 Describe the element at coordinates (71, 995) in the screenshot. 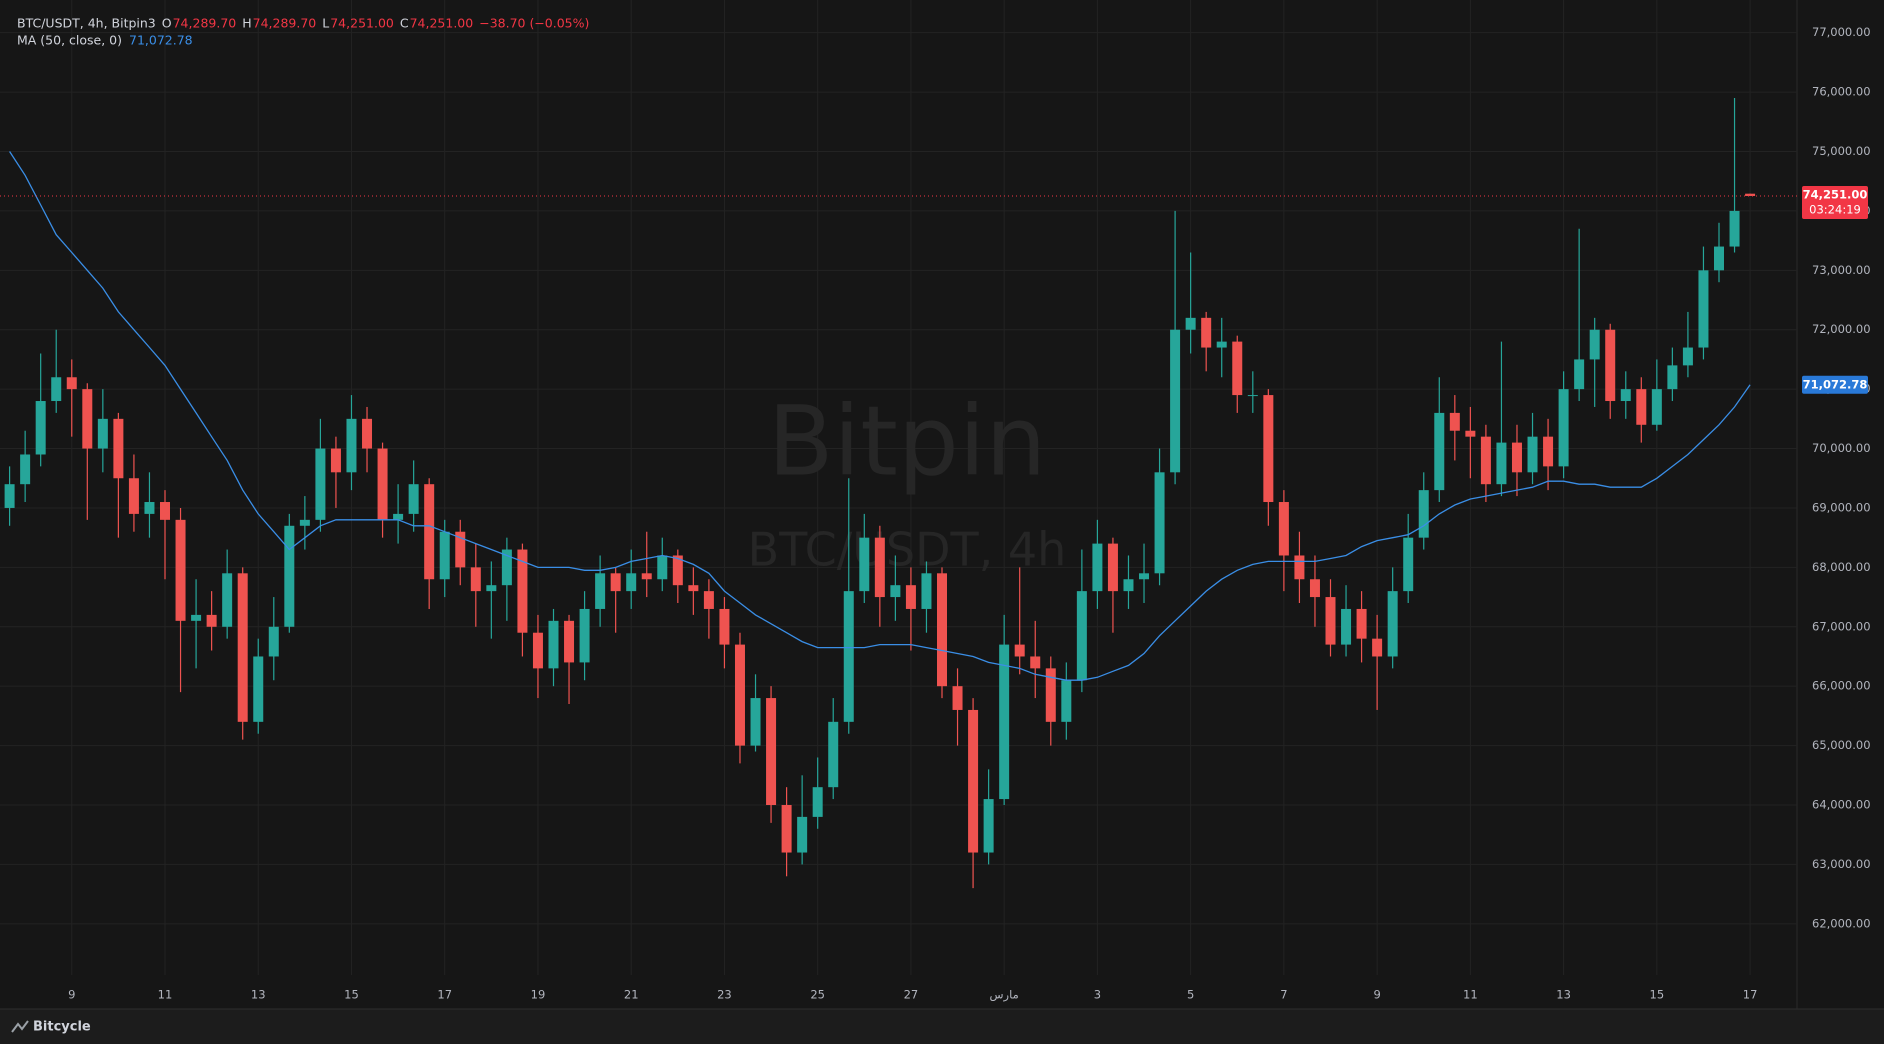

I see `x-tick-label: 9` at that location.